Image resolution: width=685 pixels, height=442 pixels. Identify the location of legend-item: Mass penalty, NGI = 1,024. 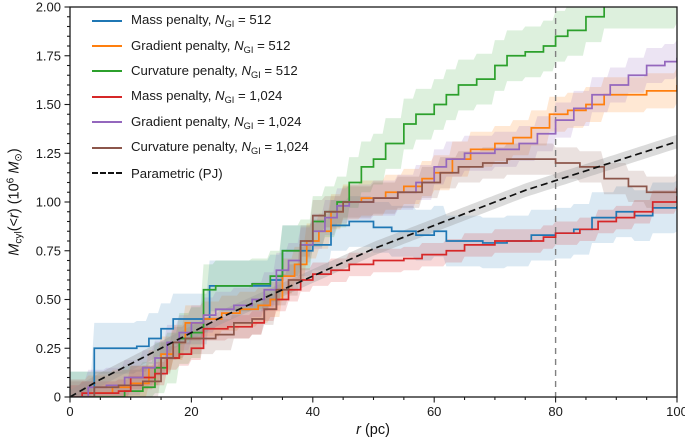
(200, 96).